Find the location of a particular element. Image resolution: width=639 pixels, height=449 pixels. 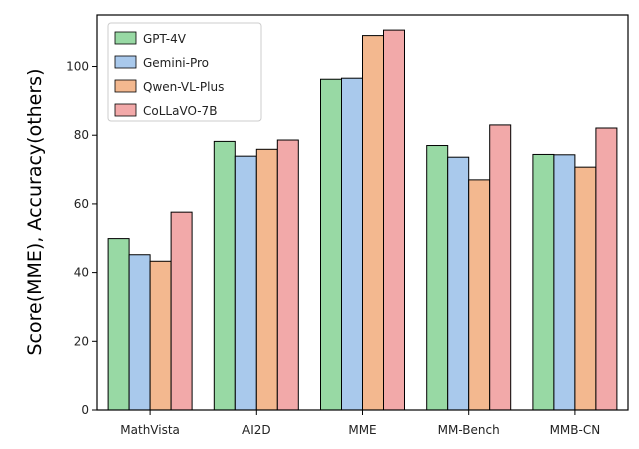

x-tick-label: MathVista is located at coordinates (150, 430).